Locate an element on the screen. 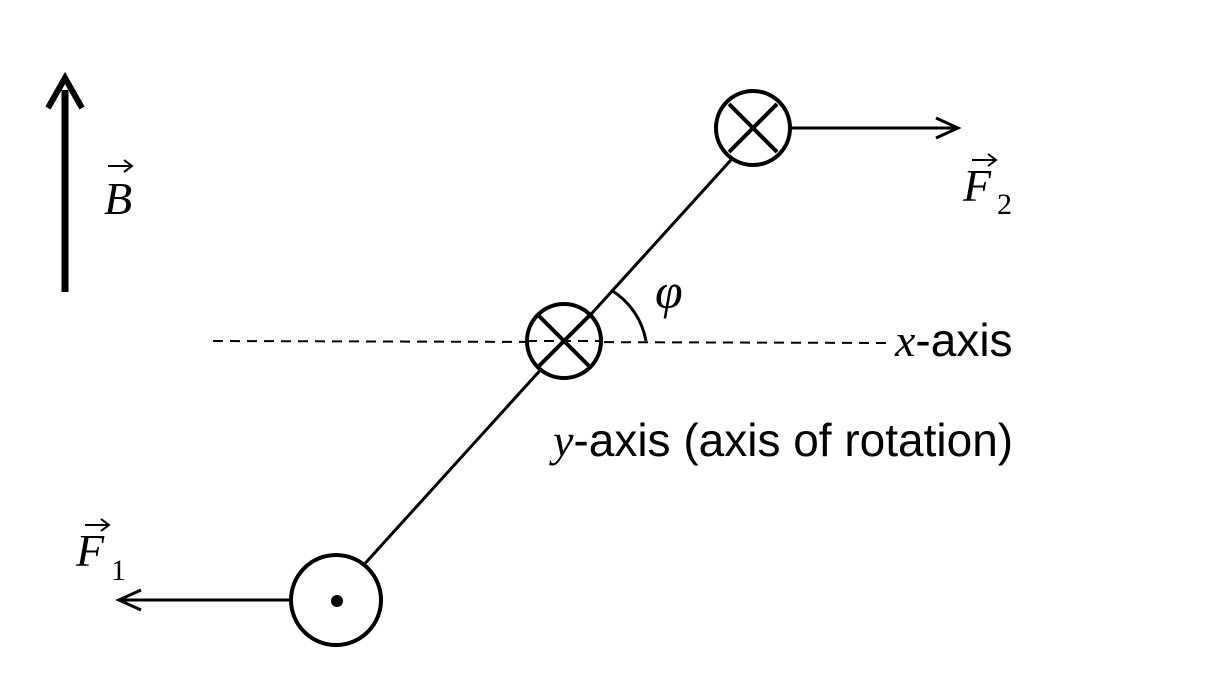 Image resolution: width=1224 pixels, height=677 pixels. force-2-label: F 2 is located at coordinates (987, 187).